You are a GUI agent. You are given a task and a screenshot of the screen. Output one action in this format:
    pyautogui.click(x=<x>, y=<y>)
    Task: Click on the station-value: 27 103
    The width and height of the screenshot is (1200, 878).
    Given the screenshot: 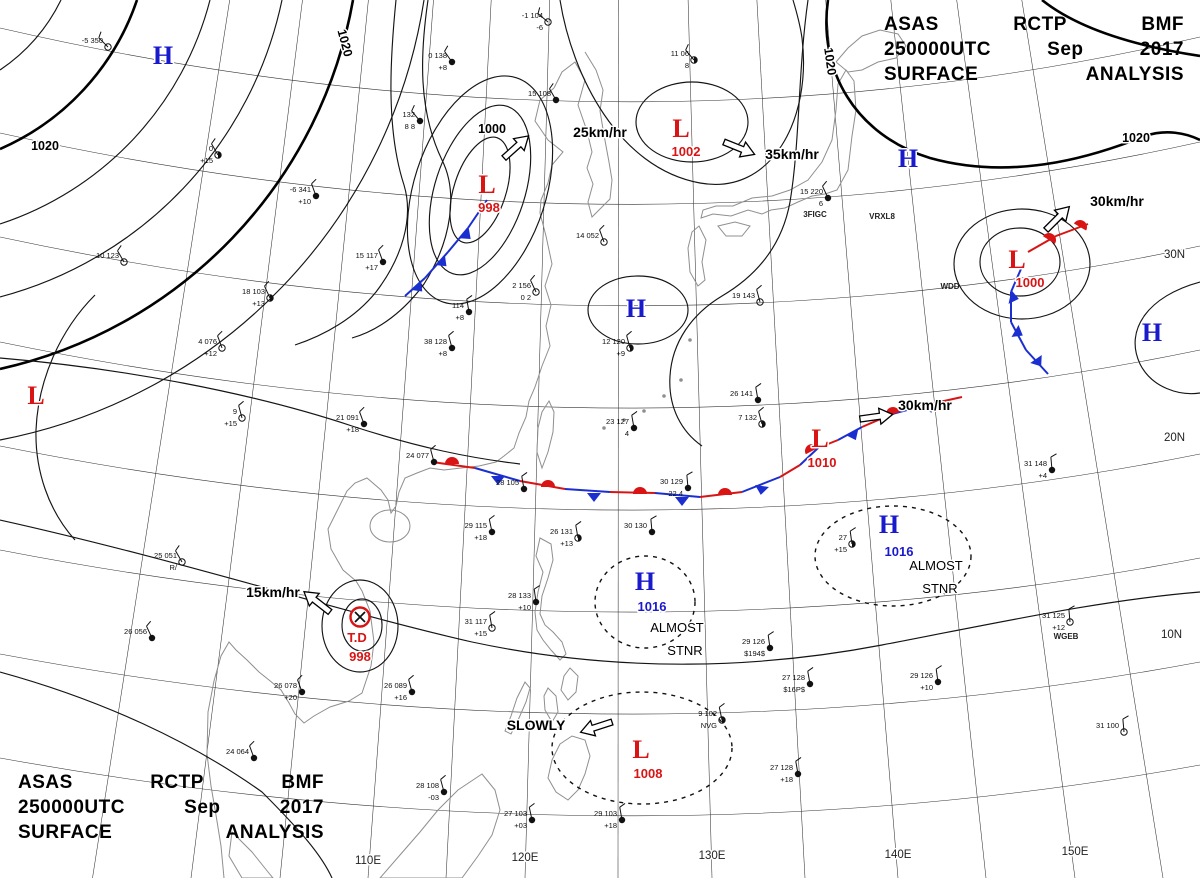 What is the action you would take?
    pyautogui.click(x=515, y=813)
    